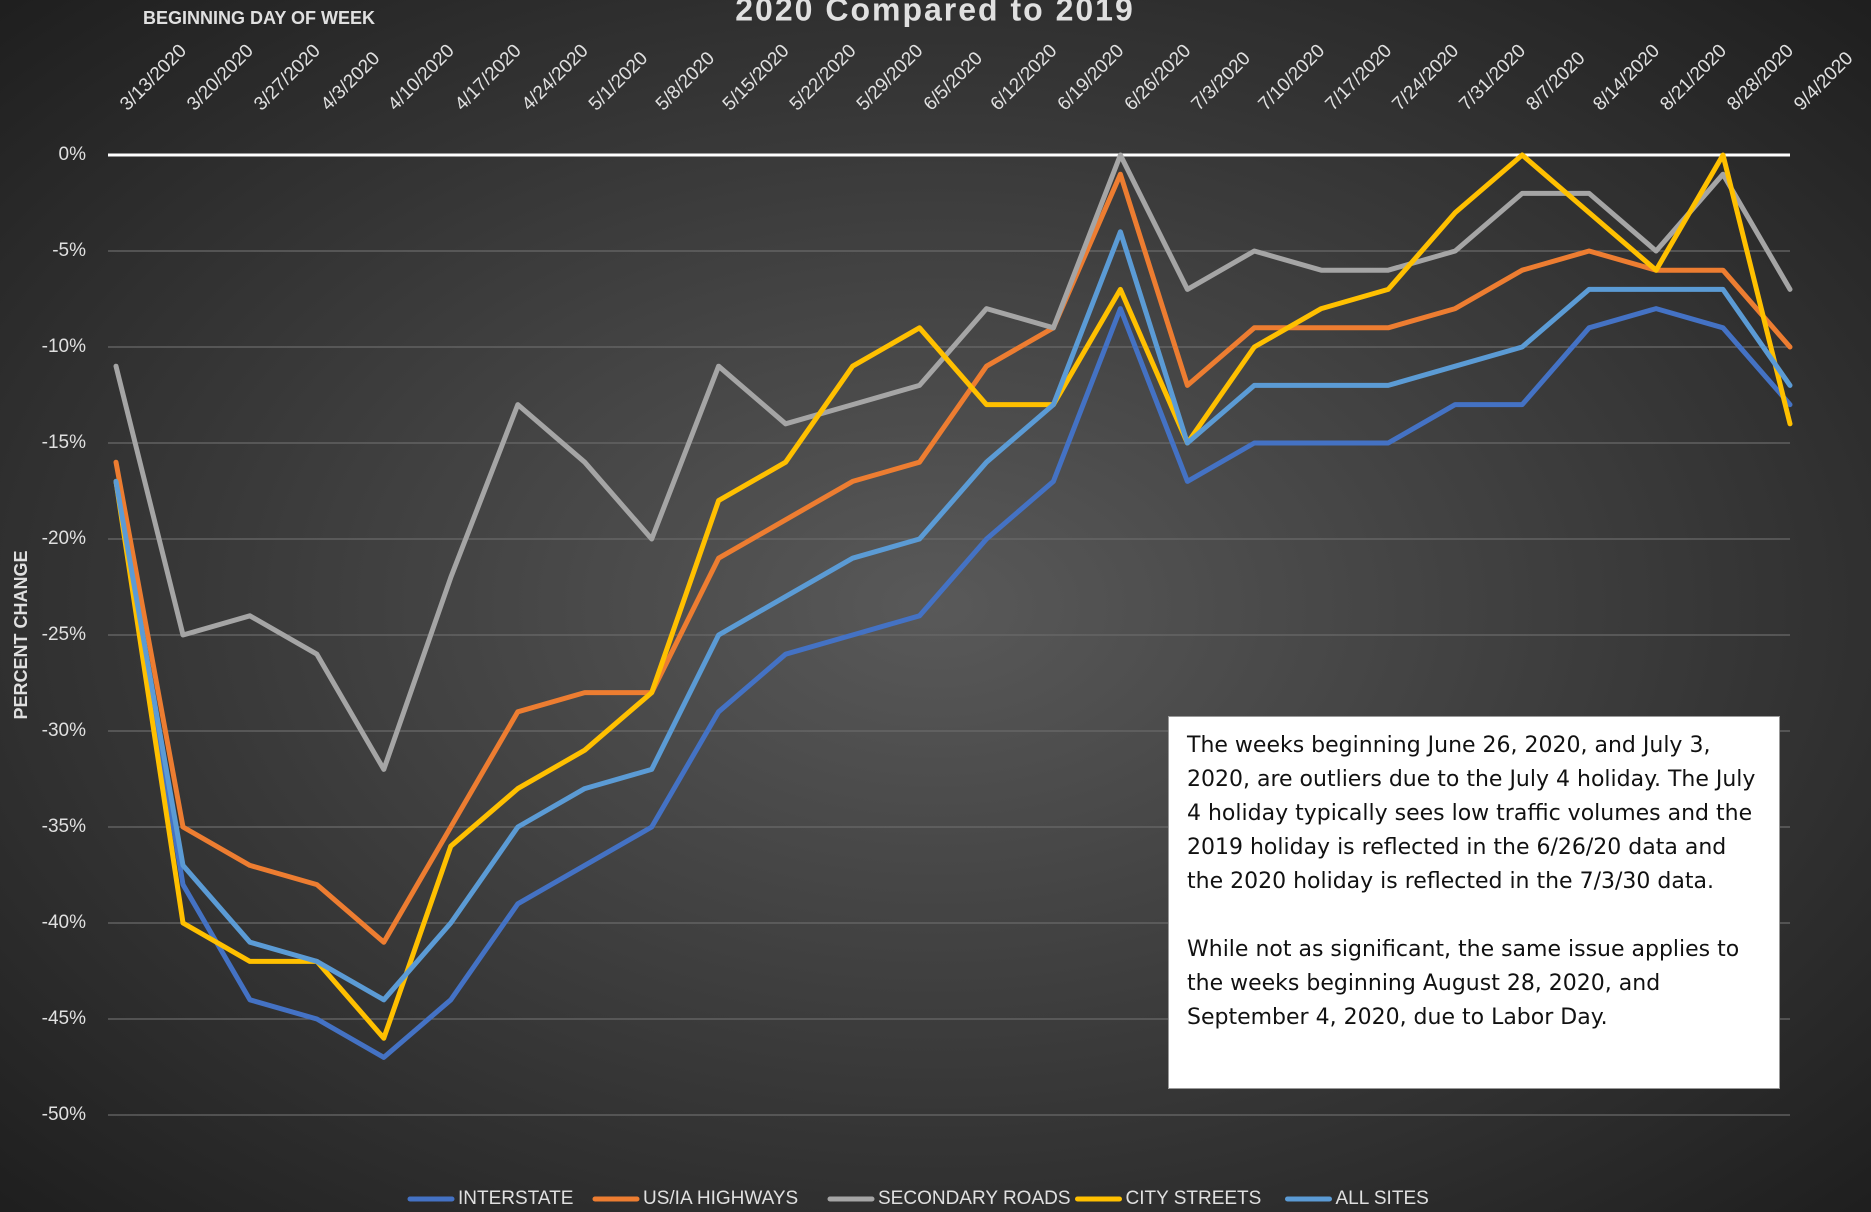  What do you see at coordinates (935, 13) in the screenshot?
I see `chart-title: 2020 Compared to 2019` at bounding box center [935, 13].